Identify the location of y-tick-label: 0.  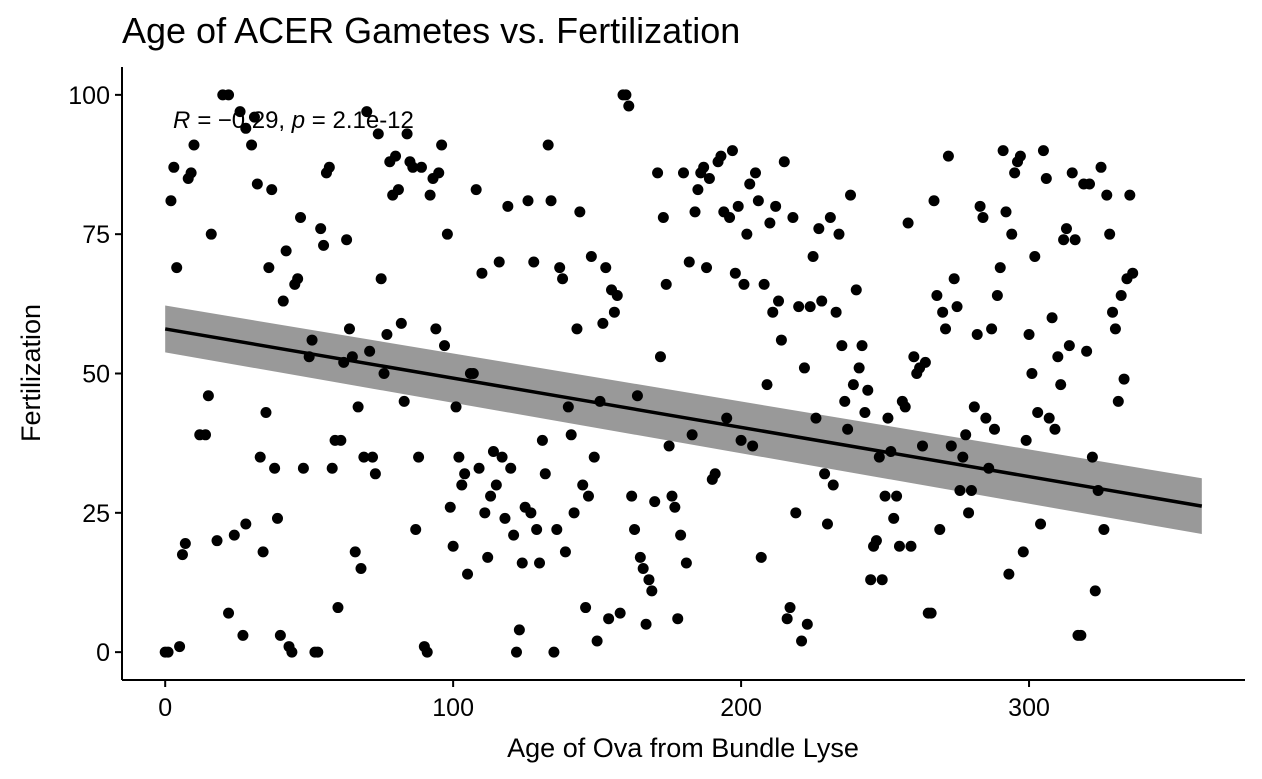
(103, 653).